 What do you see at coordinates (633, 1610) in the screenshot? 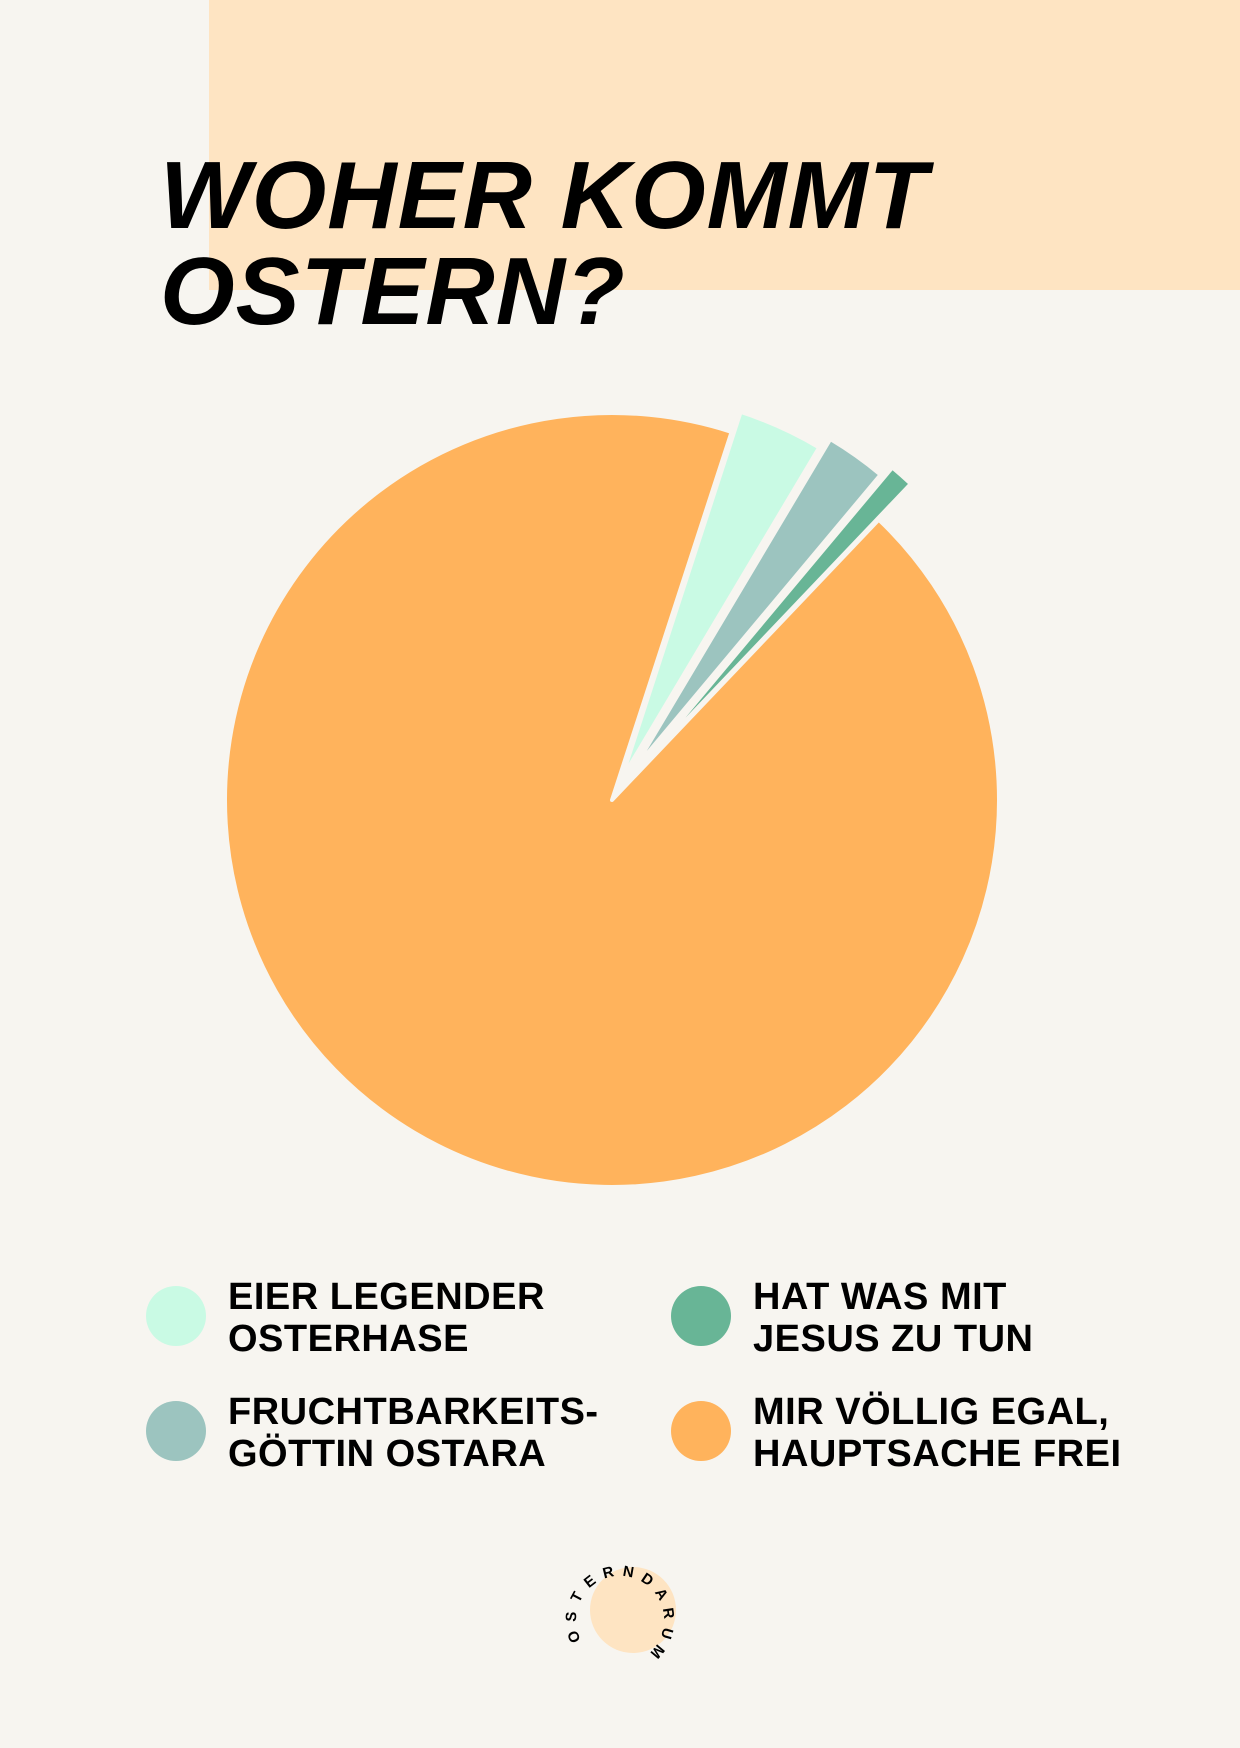
I see `logo-circle` at bounding box center [633, 1610].